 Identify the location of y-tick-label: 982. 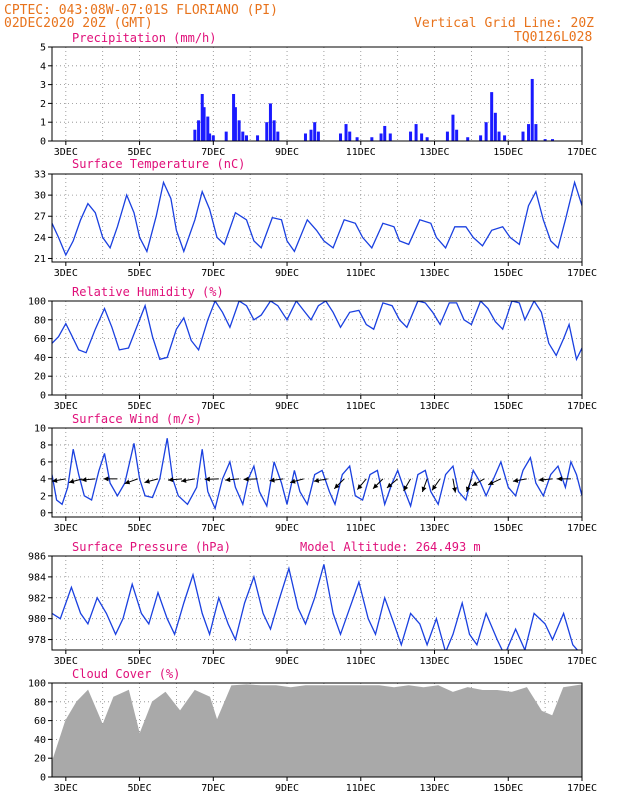
(37, 598).